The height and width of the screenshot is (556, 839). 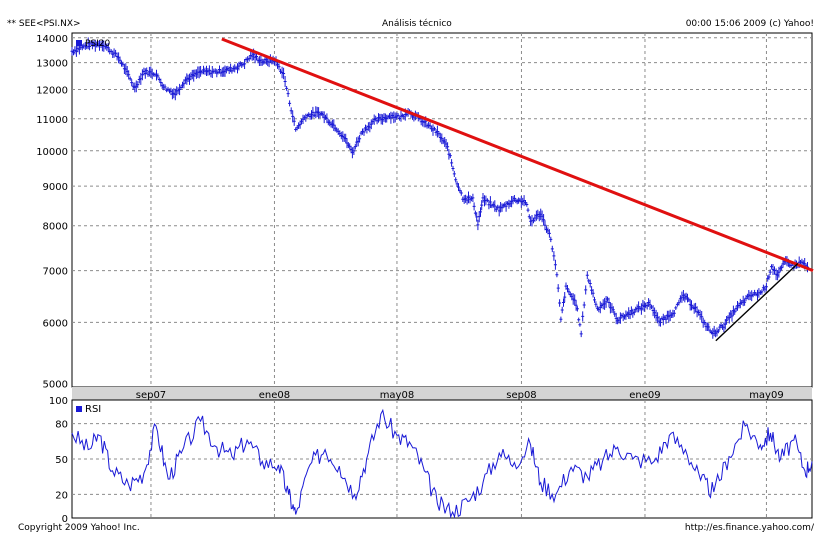 I want to click on source-url: http://es.finance.yahoo.com/, so click(x=749, y=528).